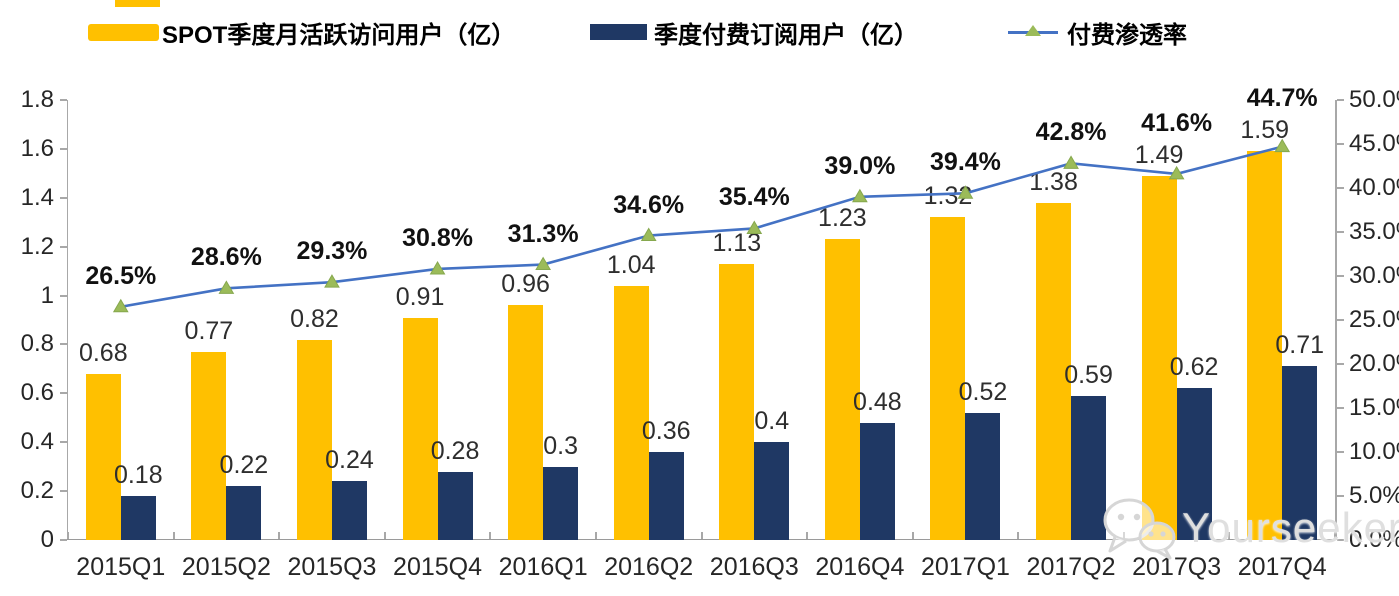 This screenshot has height=596, width=1399. What do you see at coordinates (47, 295) in the screenshot?
I see `y-axis-tick-label: 1` at bounding box center [47, 295].